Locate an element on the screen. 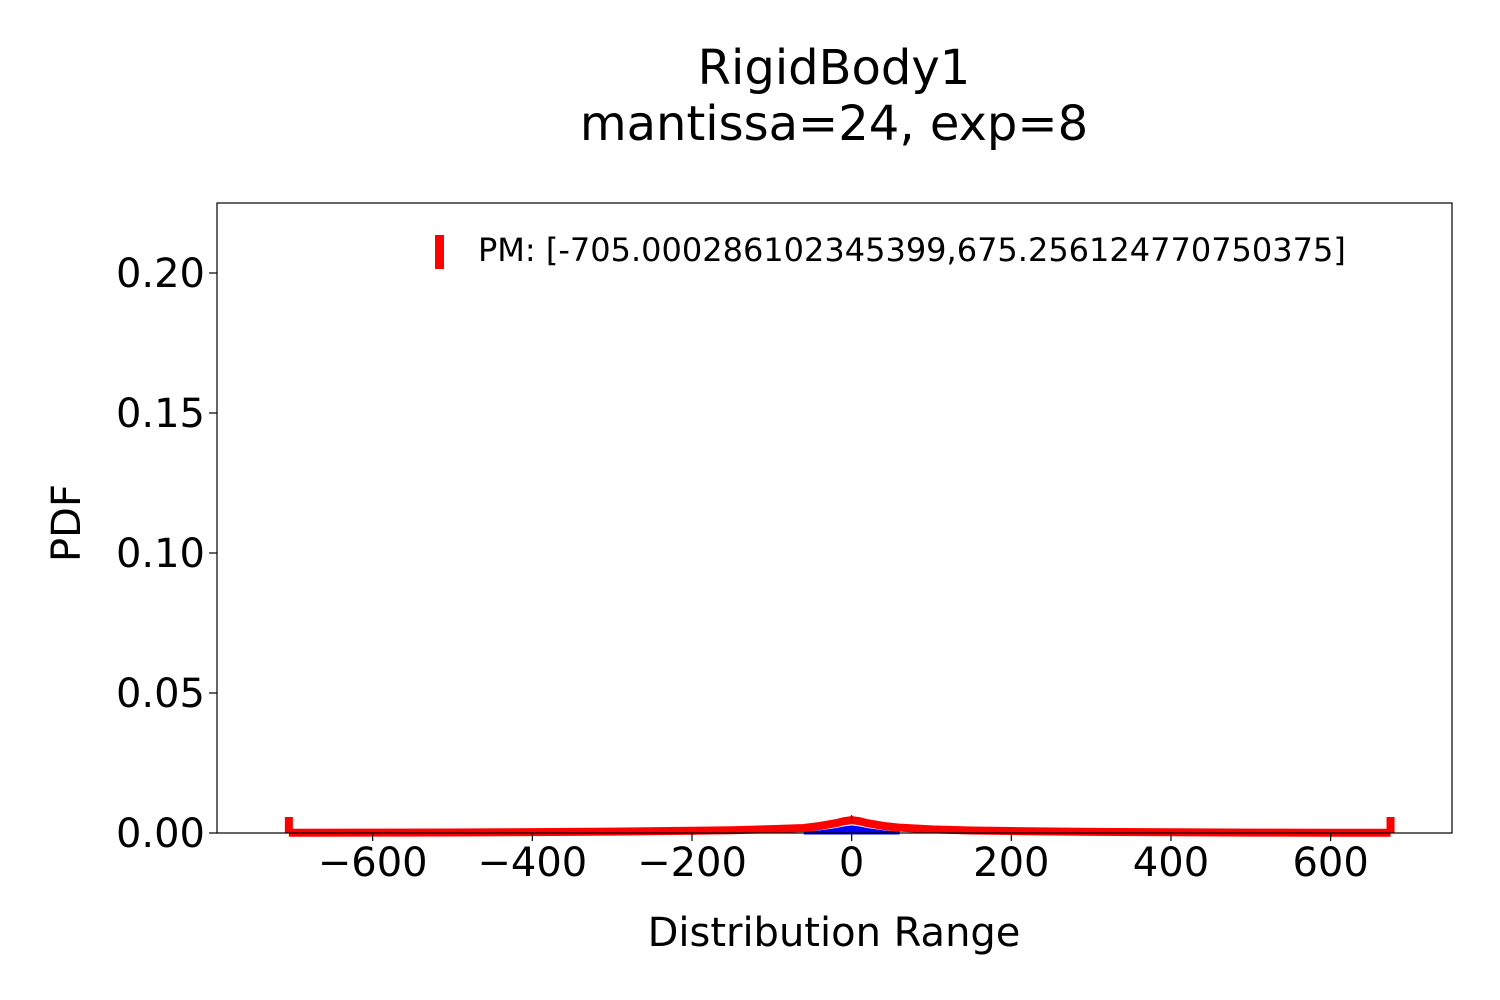 The height and width of the screenshot is (1000, 1500). x-tick-label-0: −600 is located at coordinates (373, 863).